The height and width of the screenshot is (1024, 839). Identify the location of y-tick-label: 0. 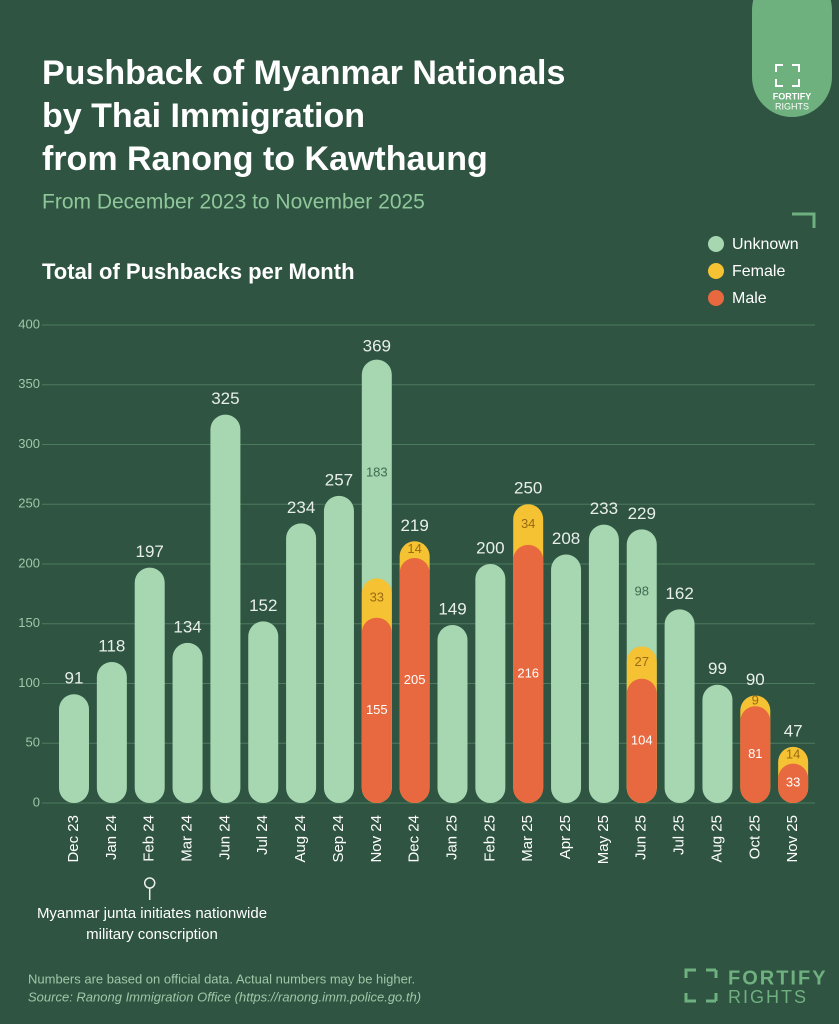
(36, 801).